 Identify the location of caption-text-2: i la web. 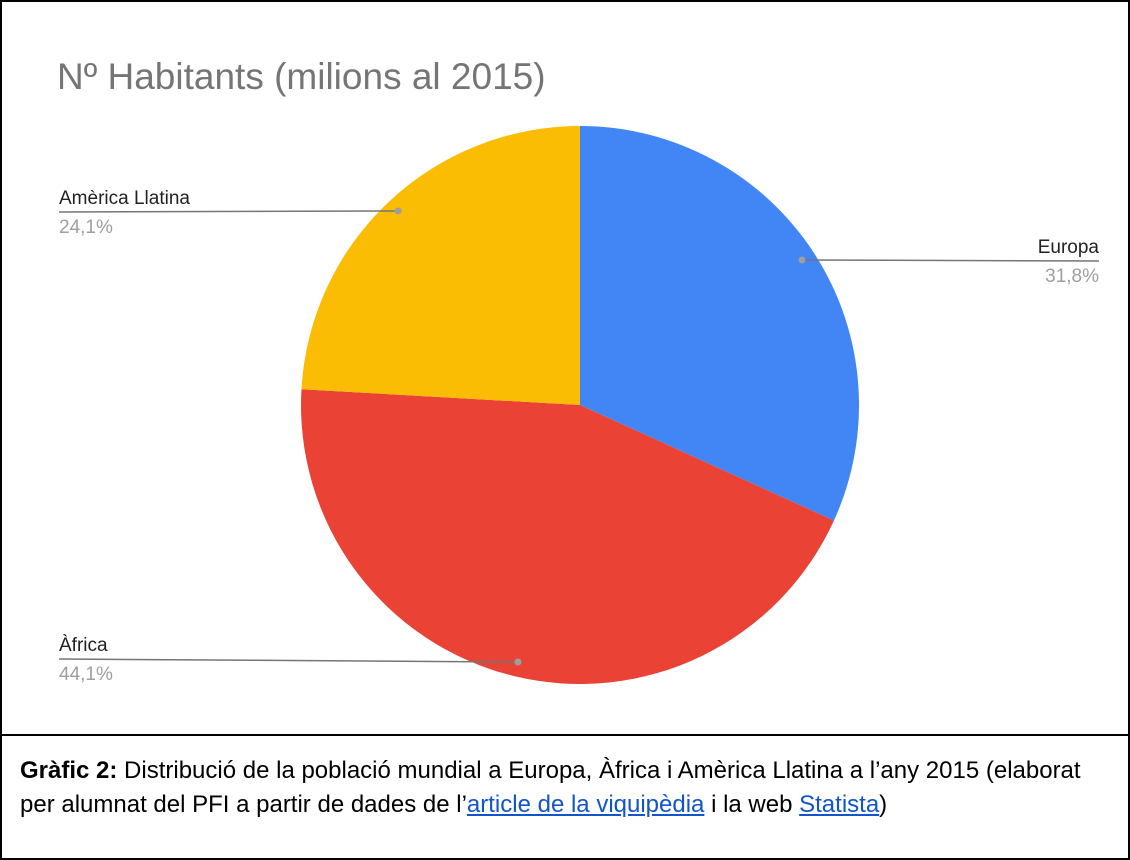
(752, 804).